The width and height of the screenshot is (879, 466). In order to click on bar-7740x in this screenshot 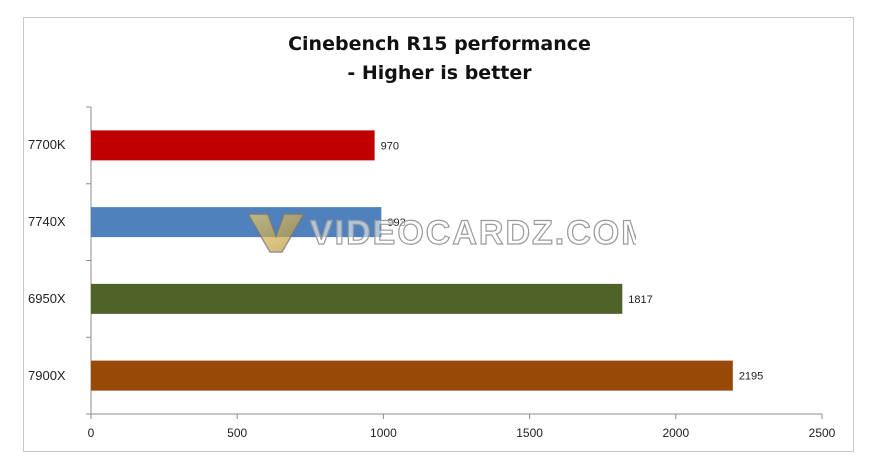, I will do `click(236, 222)`.